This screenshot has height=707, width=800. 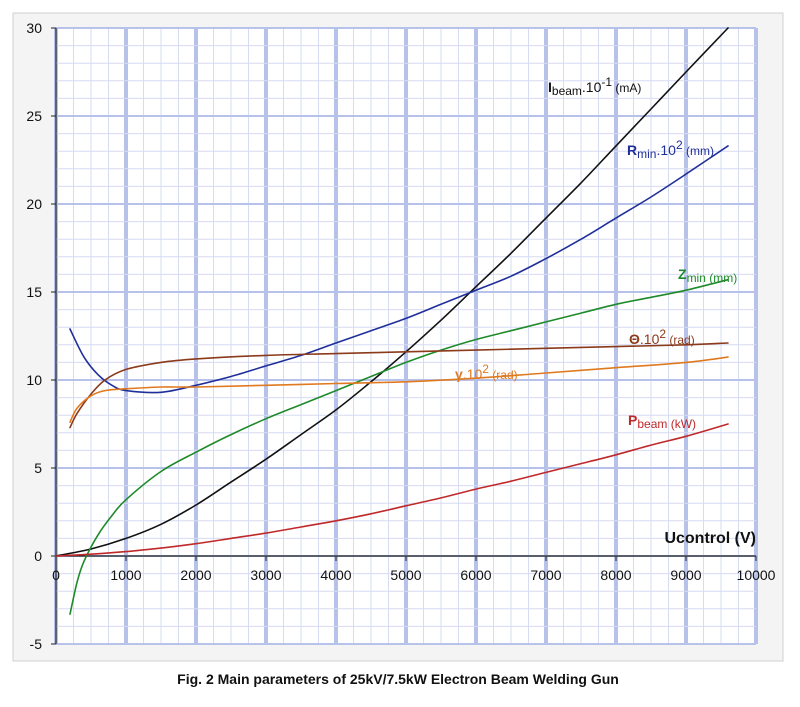 What do you see at coordinates (662, 421) in the screenshot?
I see `series-label-pbeam: Pbeam (kW)` at bounding box center [662, 421].